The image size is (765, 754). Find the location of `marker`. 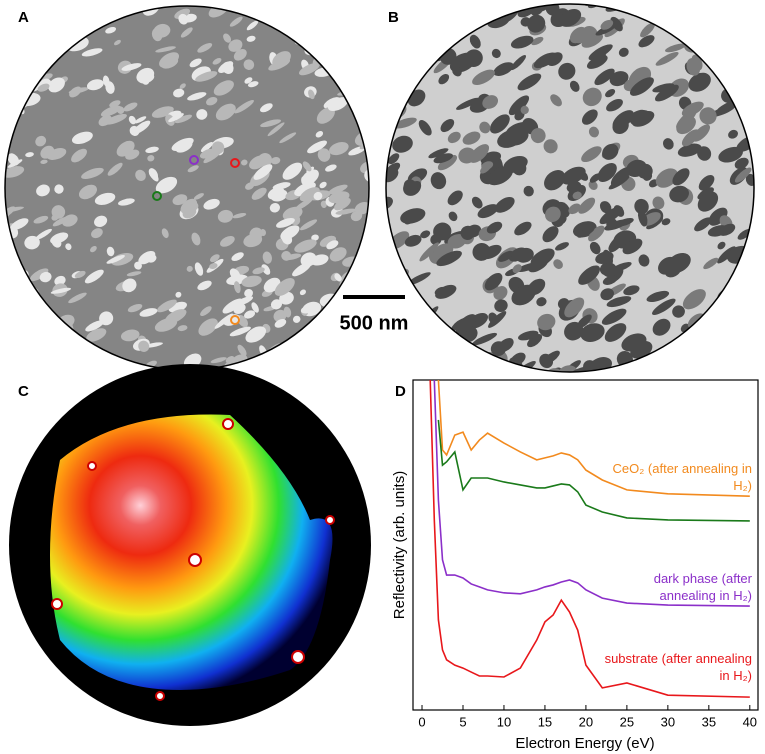

marker is located at coordinates (194, 160).